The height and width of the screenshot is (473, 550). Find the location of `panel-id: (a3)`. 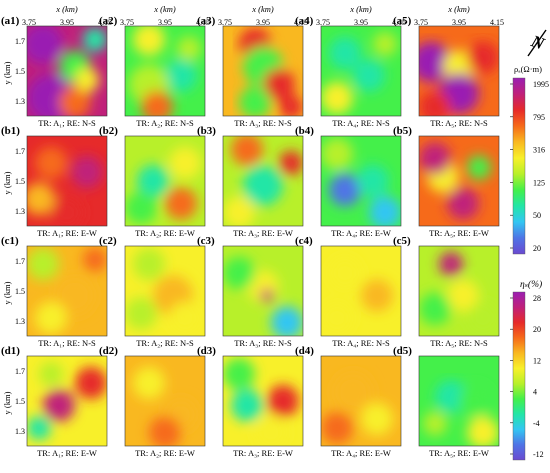

panel-id: (a3) is located at coordinates (206, 21).